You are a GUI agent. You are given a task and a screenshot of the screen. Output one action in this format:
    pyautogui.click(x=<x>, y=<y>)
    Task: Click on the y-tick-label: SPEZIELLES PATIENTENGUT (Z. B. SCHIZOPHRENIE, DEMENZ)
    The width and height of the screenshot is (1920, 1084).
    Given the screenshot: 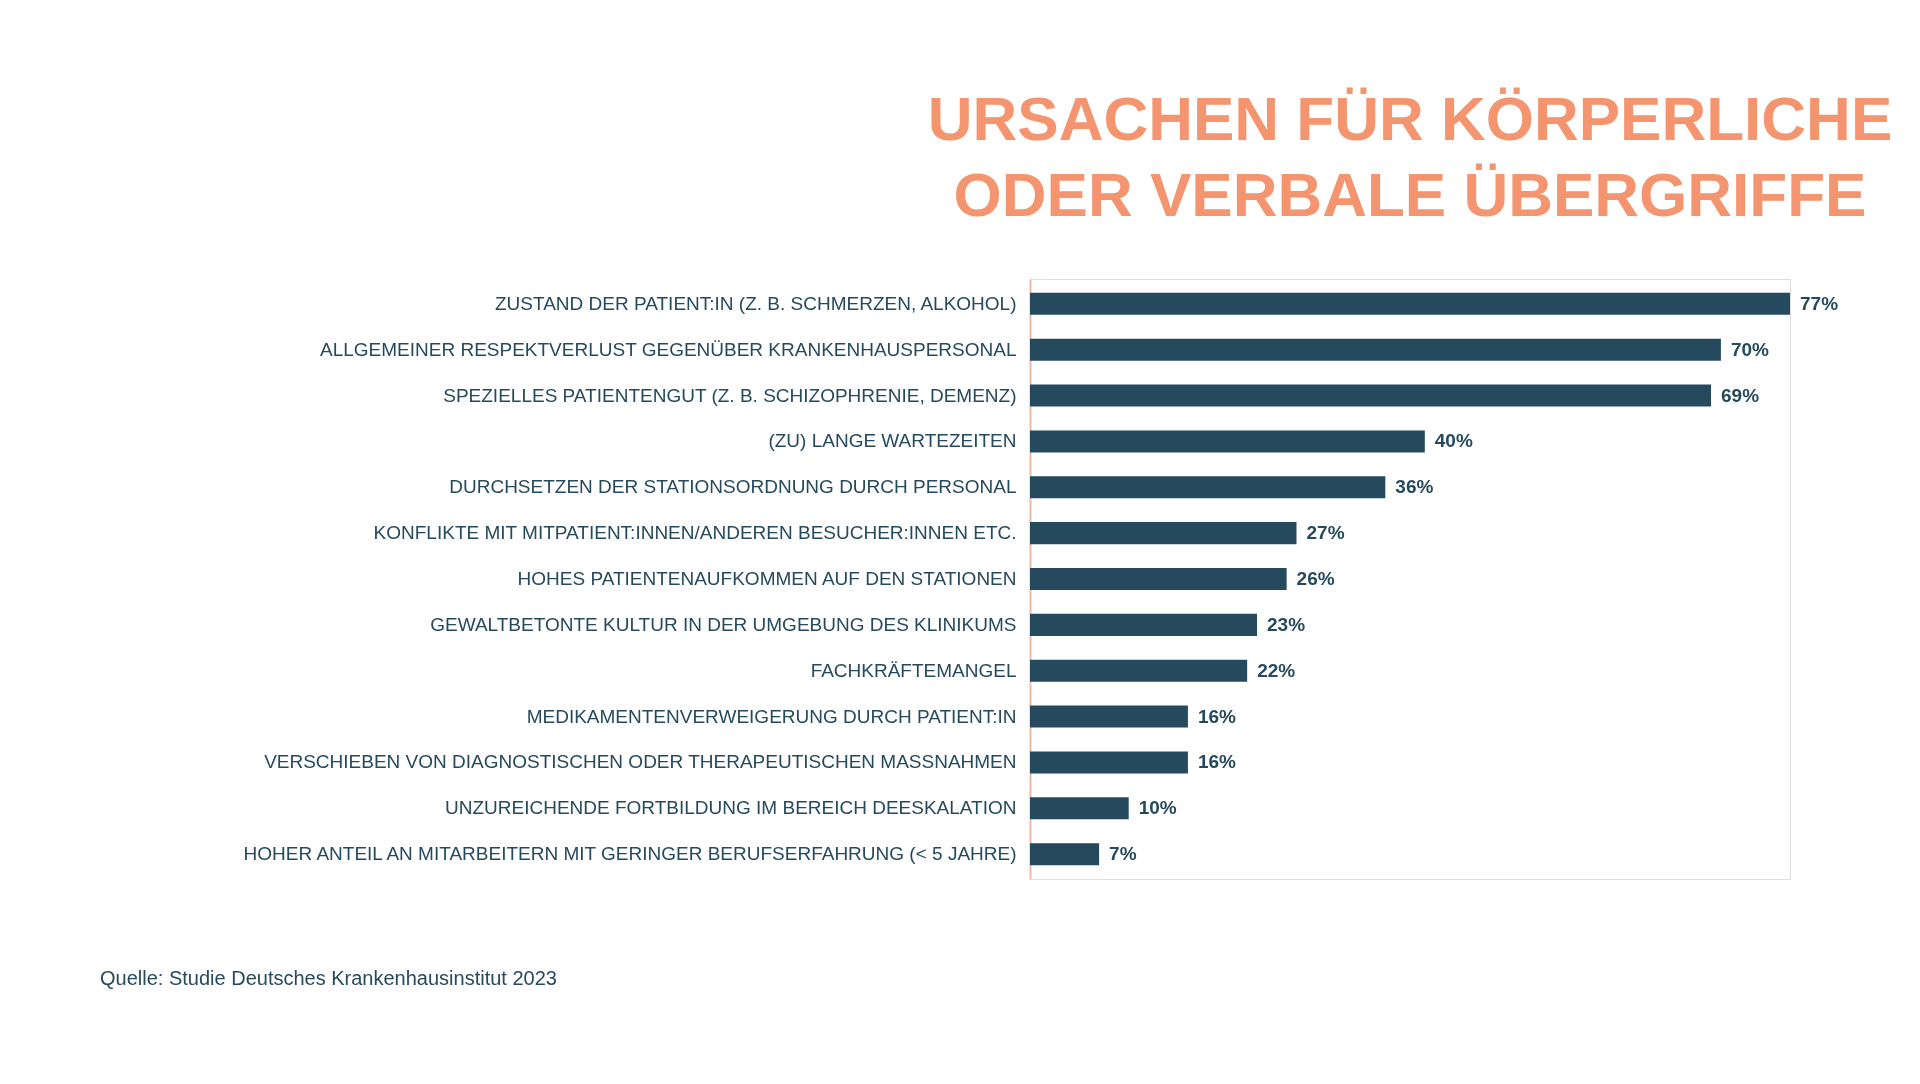 What is the action you would take?
    pyautogui.click(x=730, y=395)
    